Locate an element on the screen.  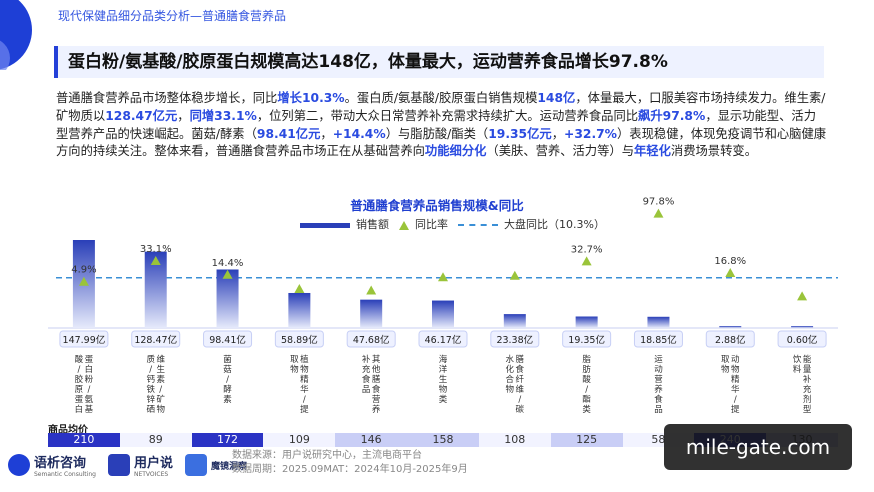
svg-text: 能 is located at coordinates (807, 359).